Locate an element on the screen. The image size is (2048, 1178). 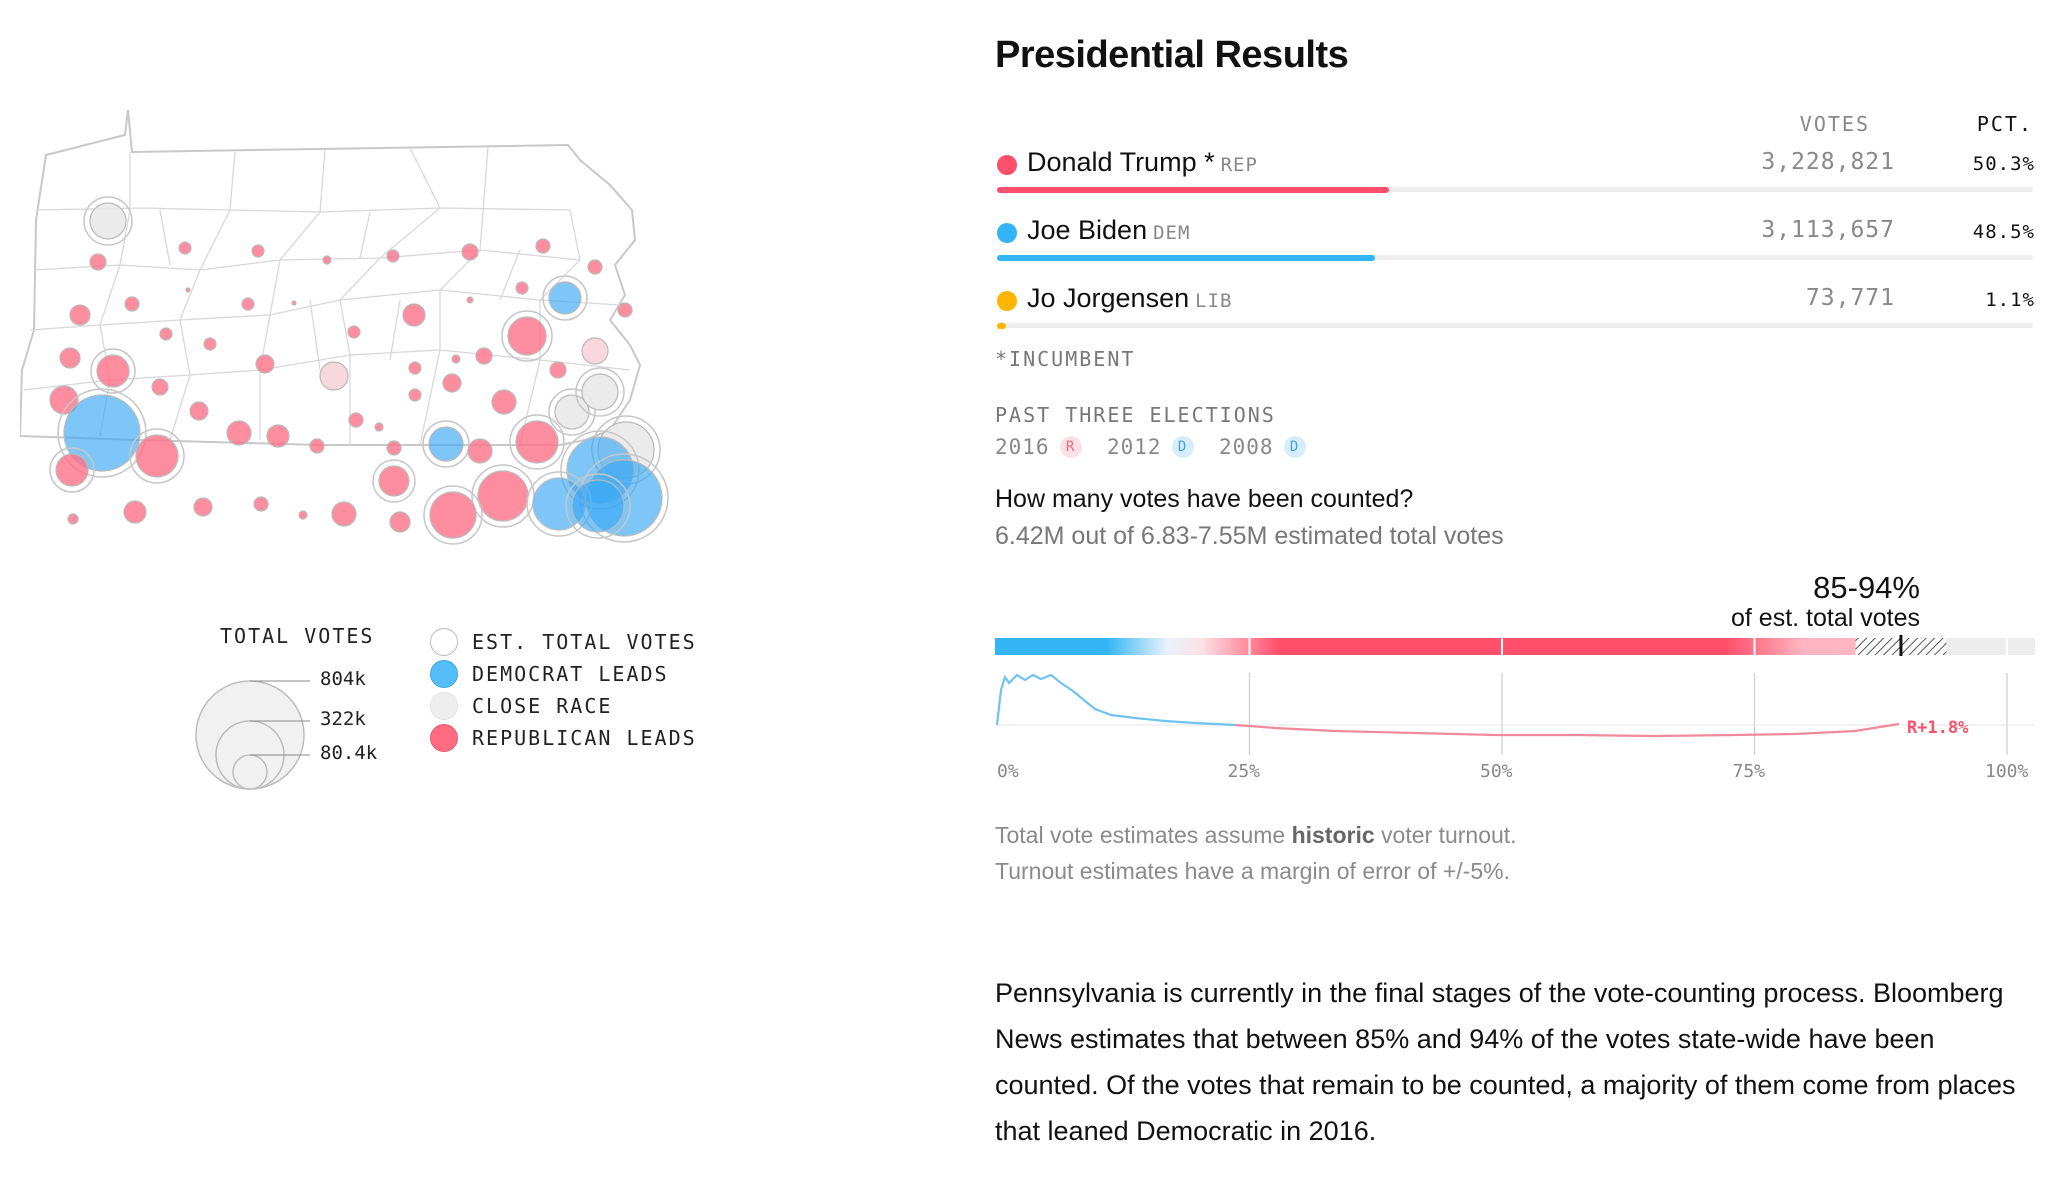
county-bubbles is located at coordinates (359, 370).